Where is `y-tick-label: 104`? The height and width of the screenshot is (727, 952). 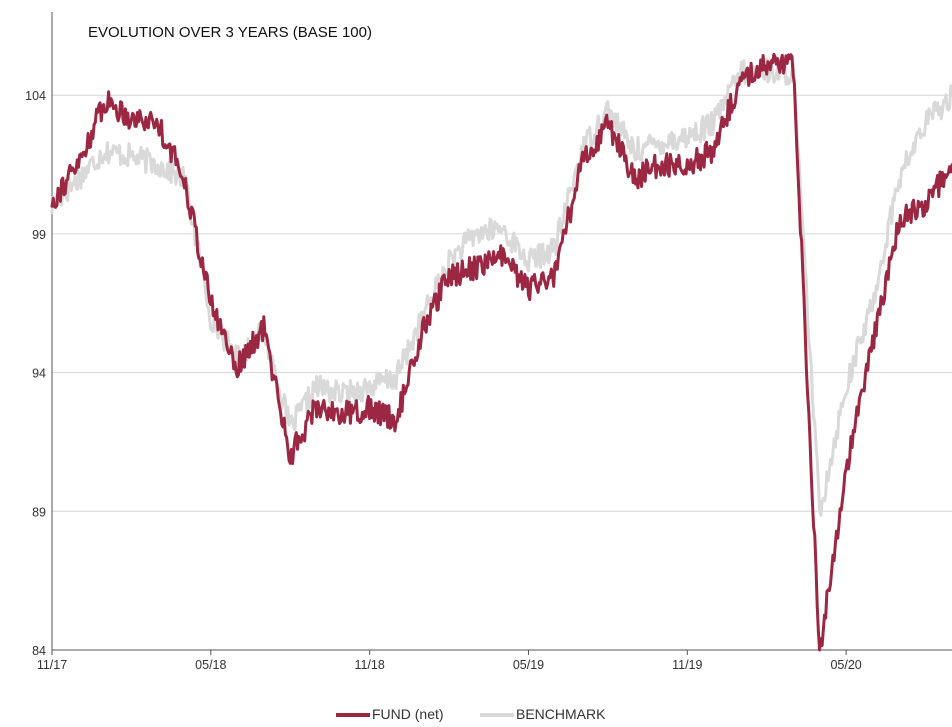 y-tick-label: 104 is located at coordinates (35, 96).